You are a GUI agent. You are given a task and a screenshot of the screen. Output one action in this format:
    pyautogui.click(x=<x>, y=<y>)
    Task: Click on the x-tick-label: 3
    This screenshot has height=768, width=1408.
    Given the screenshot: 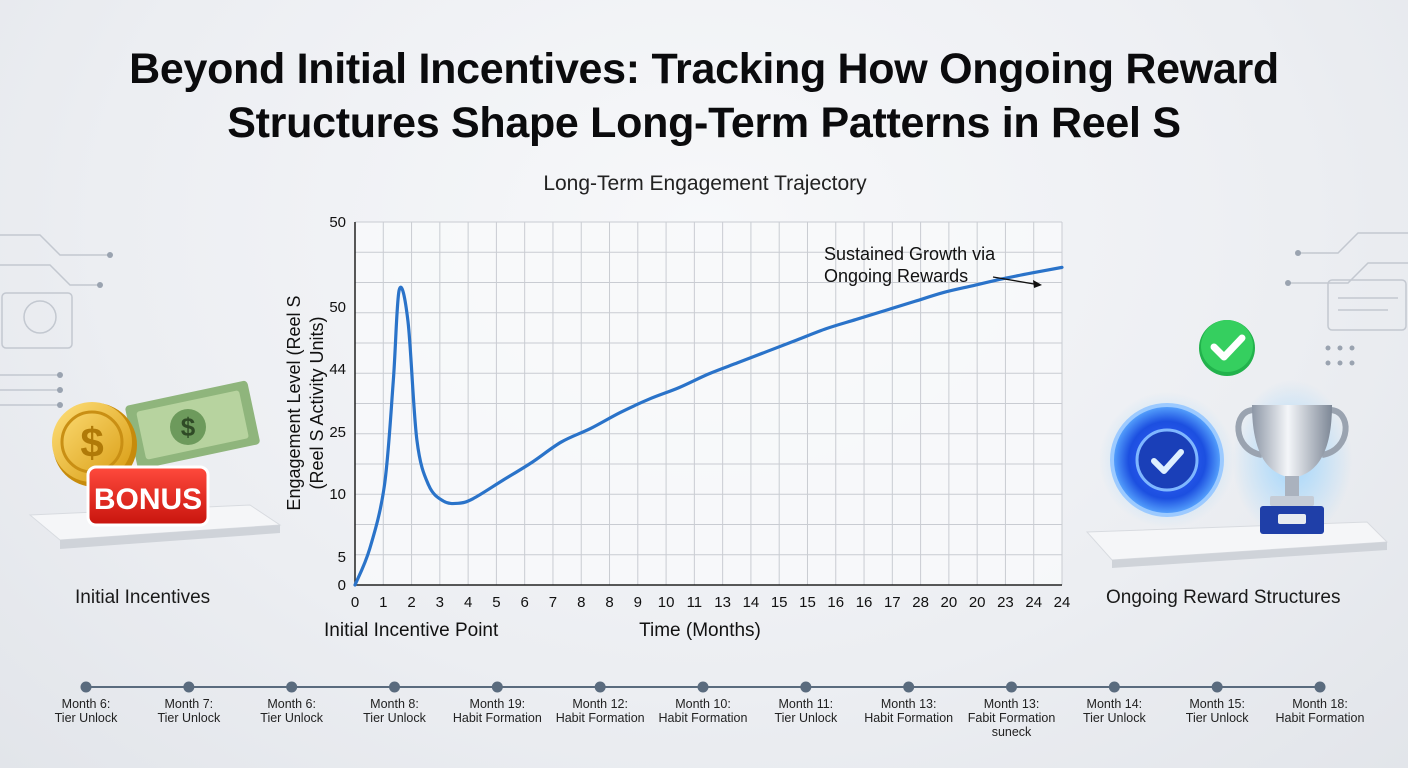 What is the action you would take?
    pyautogui.click(x=440, y=602)
    